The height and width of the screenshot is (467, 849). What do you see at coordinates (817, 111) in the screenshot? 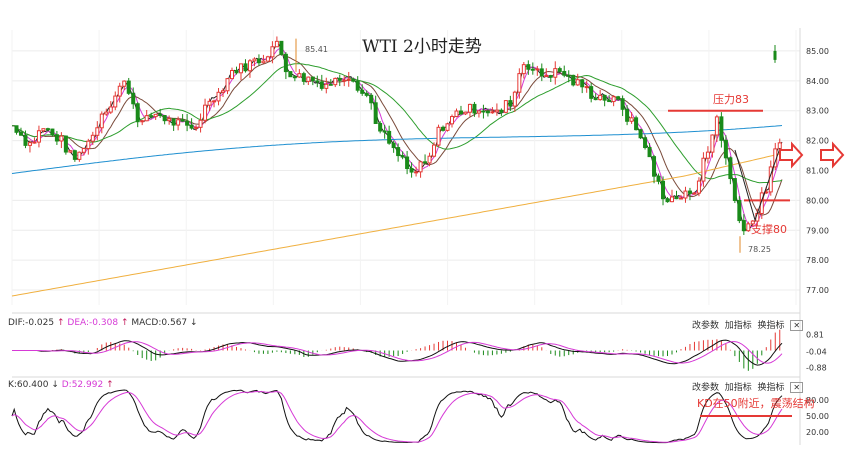
I see `y-tick-label: 83.00` at bounding box center [817, 111].